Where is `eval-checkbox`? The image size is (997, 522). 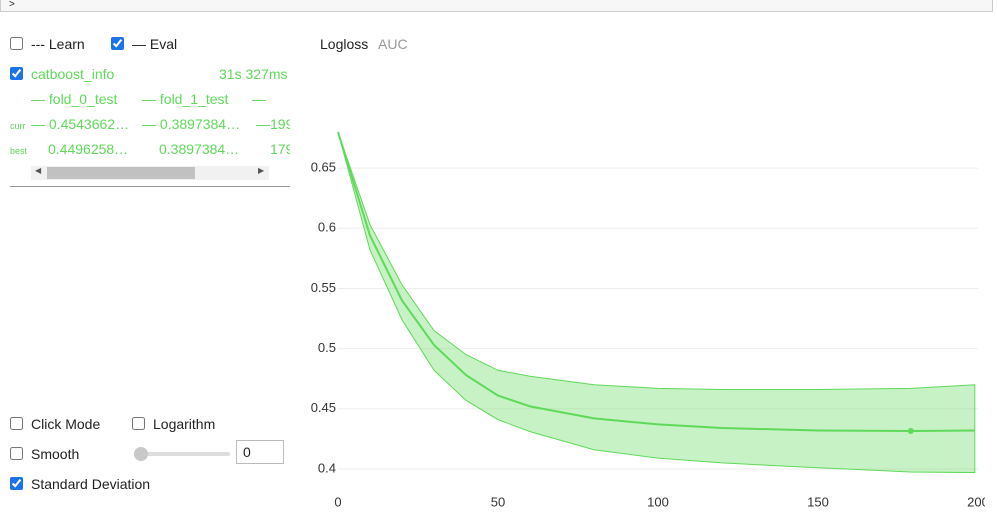 eval-checkbox is located at coordinates (117, 43).